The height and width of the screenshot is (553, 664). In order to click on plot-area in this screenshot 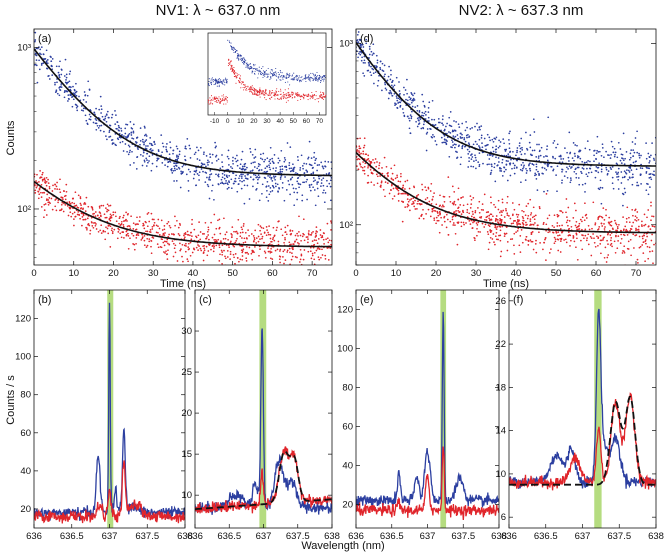, I will do `click(109, 409)`.